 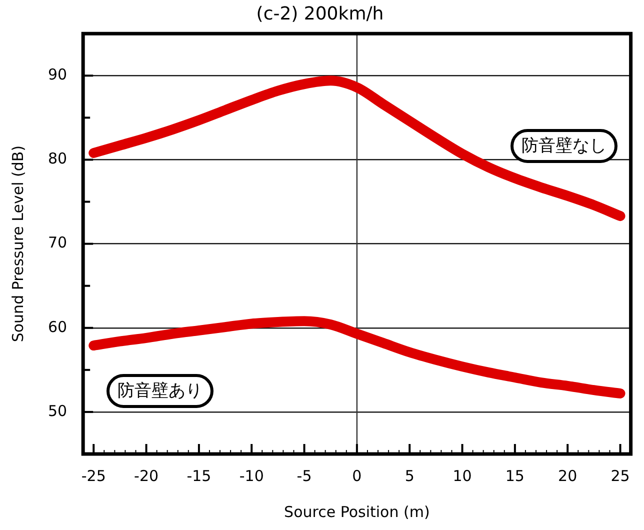 What do you see at coordinates (199, 475) in the screenshot?
I see `x-tick-label: -15` at bounding box center [199, 475].